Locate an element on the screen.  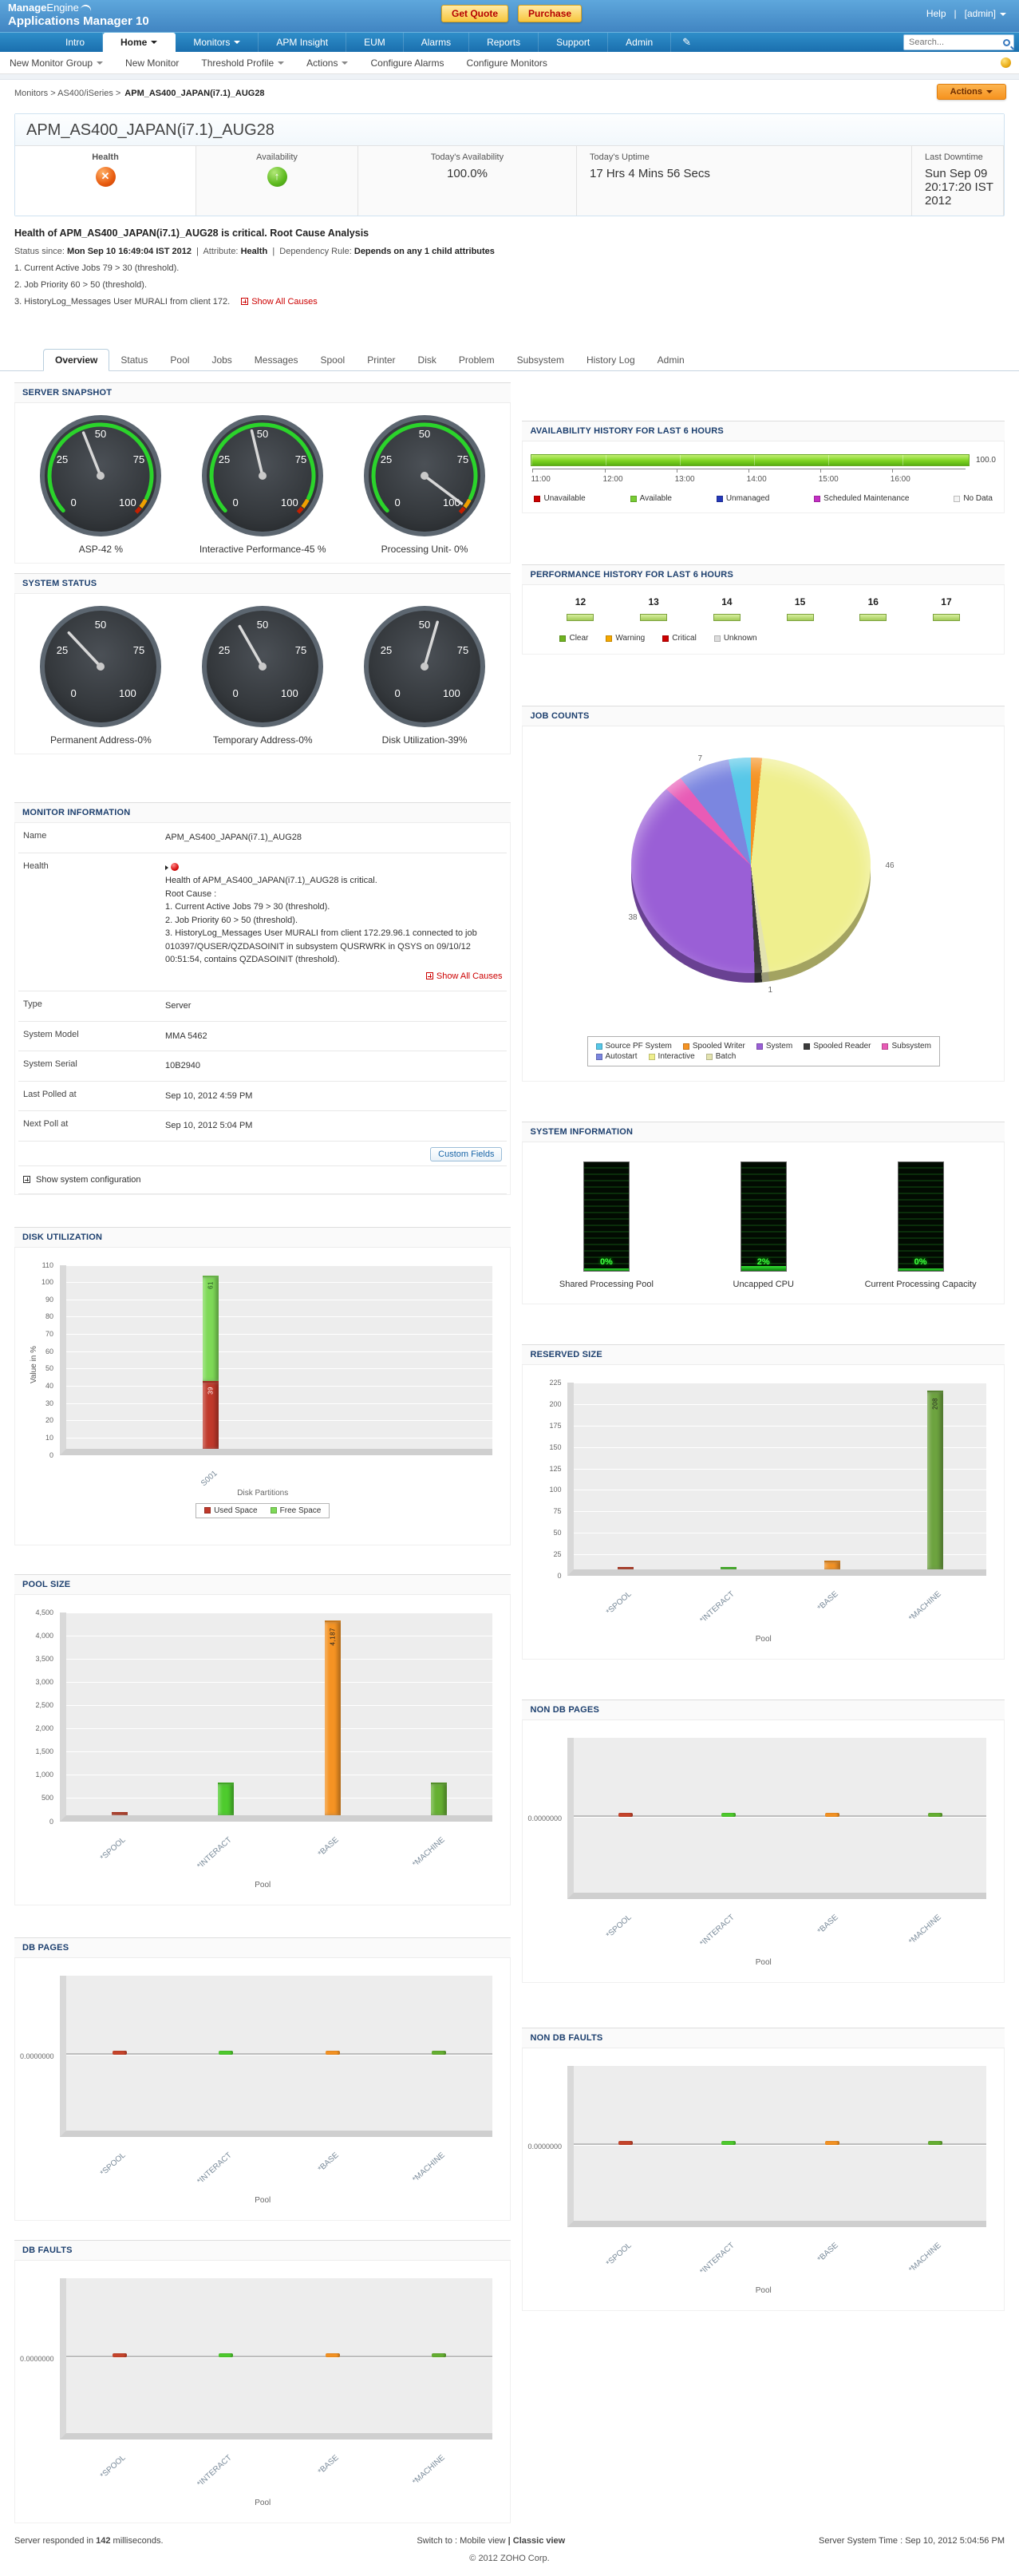
hour-column: 13 is located at coordinates (653, 609).